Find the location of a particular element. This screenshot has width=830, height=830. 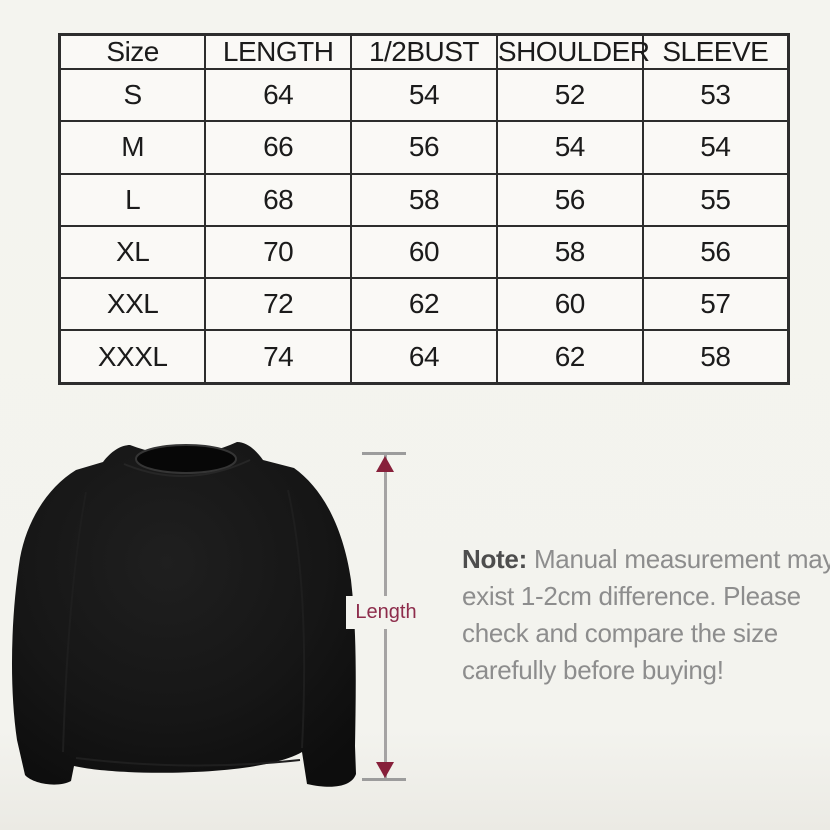

cell-shoulder: 58 is located at coordinates (569, 252).